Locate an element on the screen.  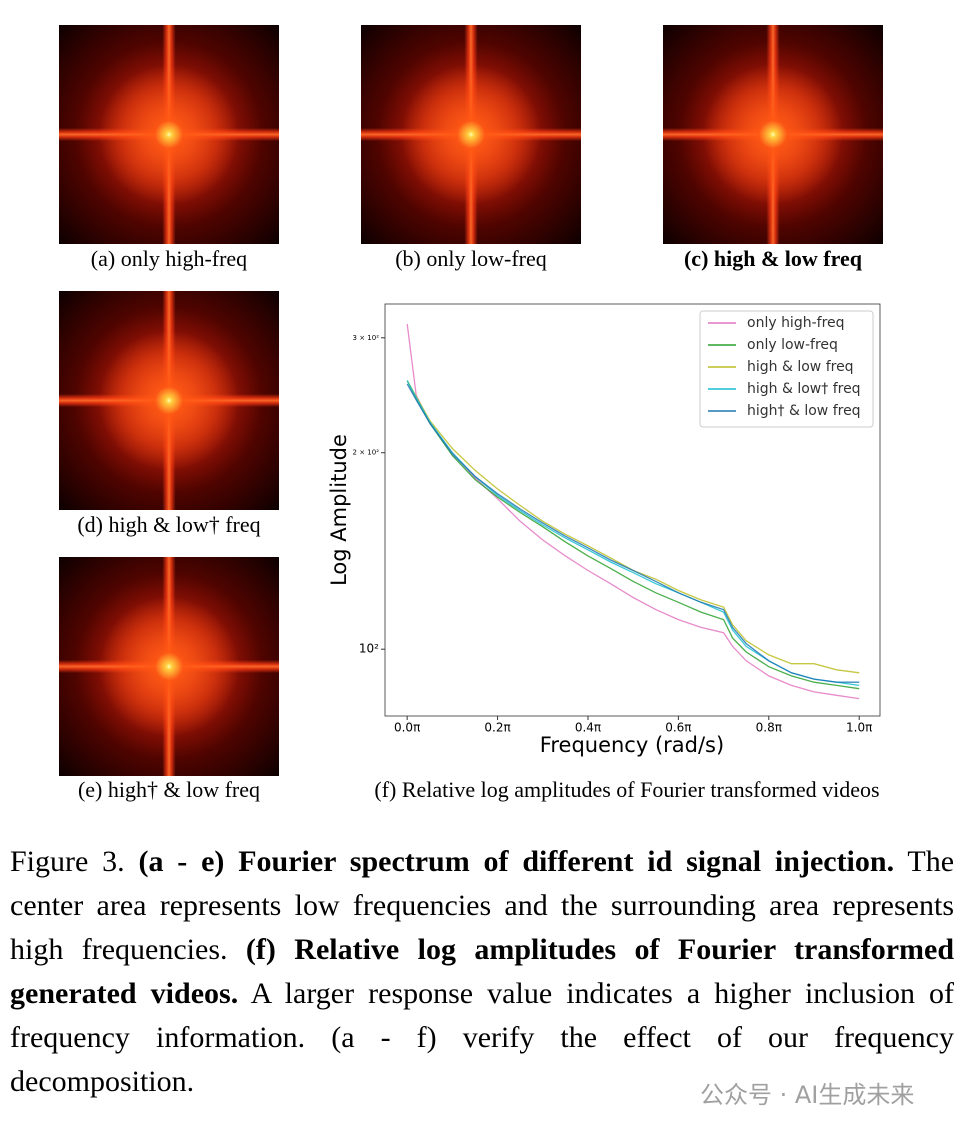
legend-label: only low-freq is located at coordinates (792, 345).